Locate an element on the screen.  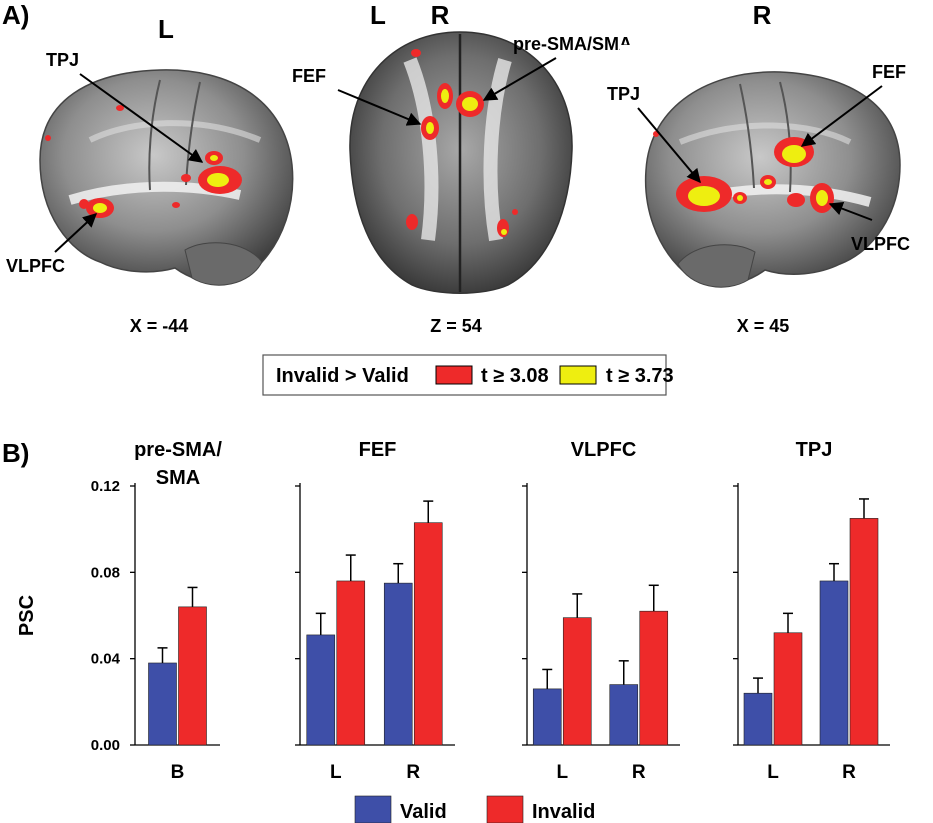
group-title: TPJ is located at coordinates (814, 450).